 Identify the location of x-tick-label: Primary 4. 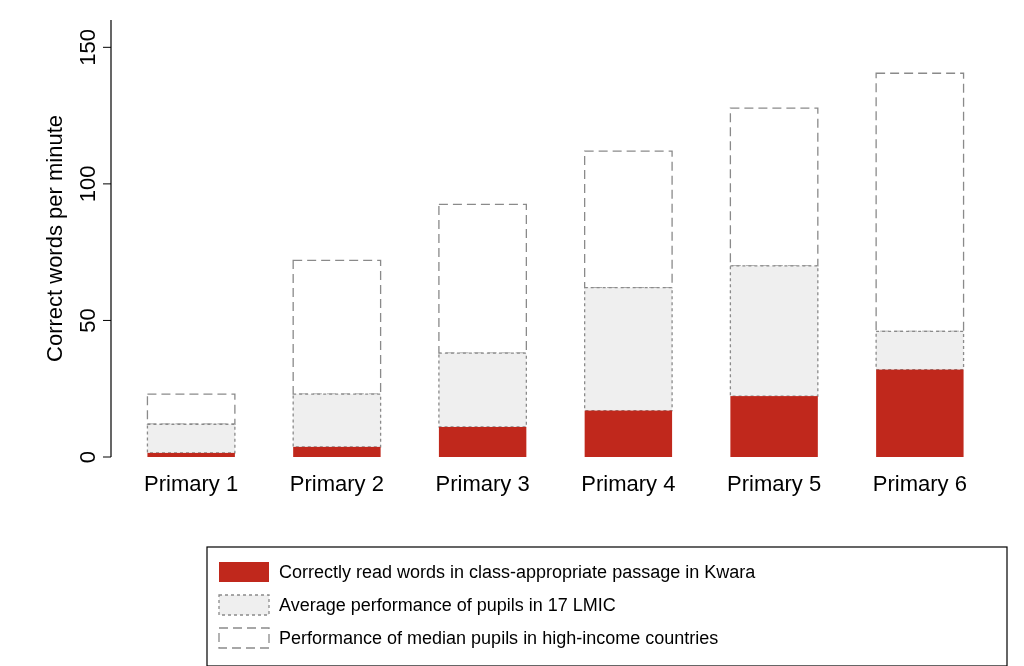
(628, 483).